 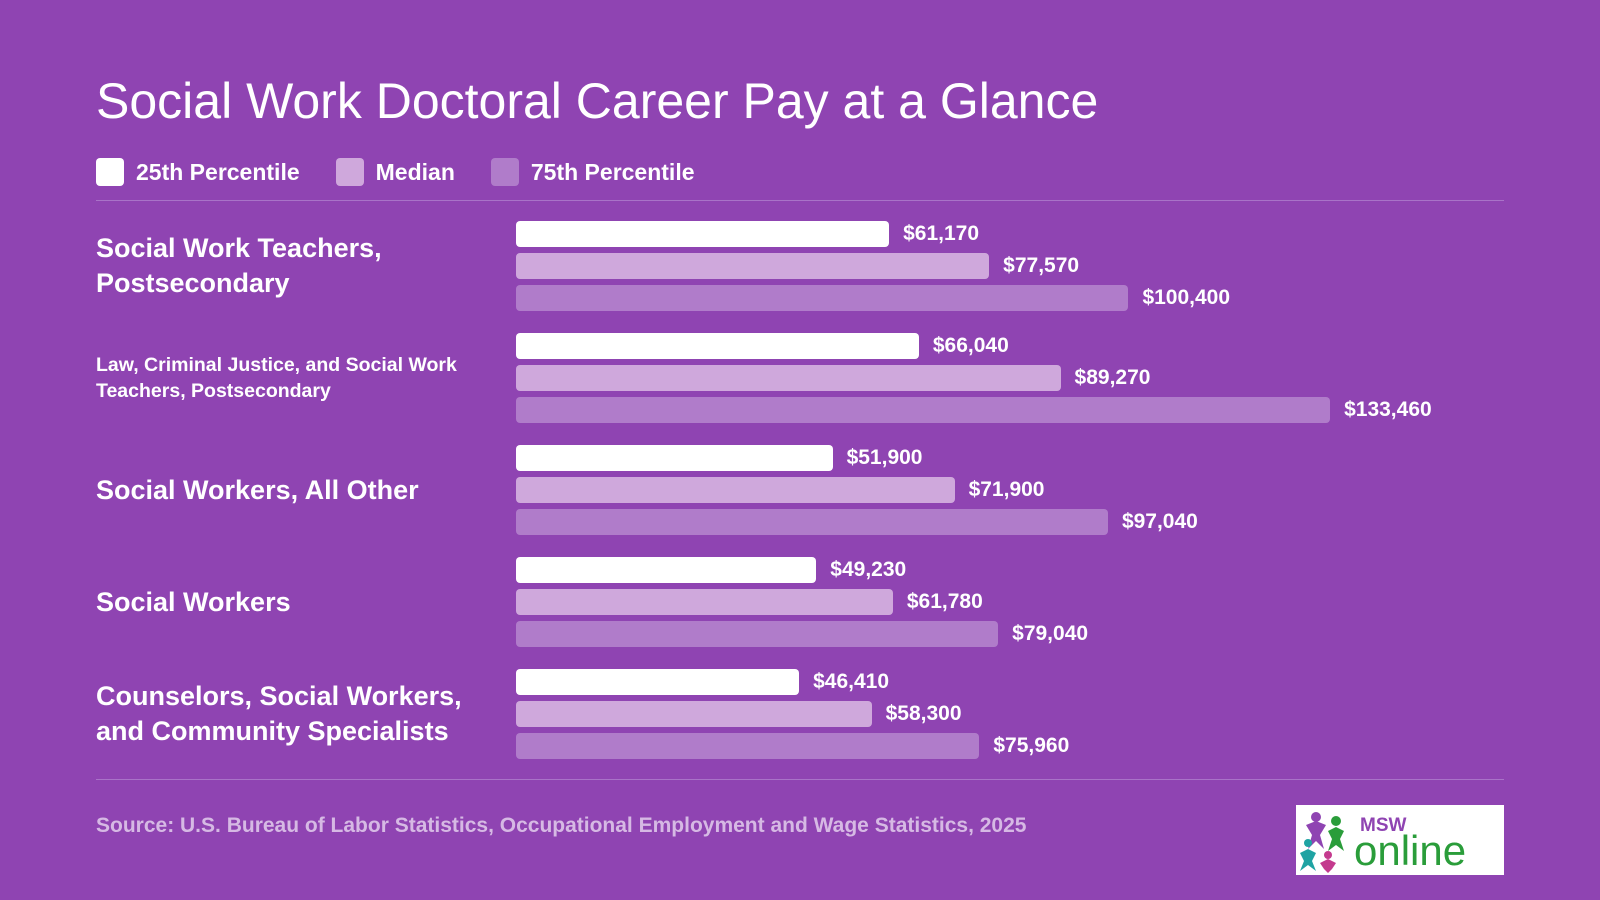 I want to click on bottom-divider, so click(x=800, y=779).